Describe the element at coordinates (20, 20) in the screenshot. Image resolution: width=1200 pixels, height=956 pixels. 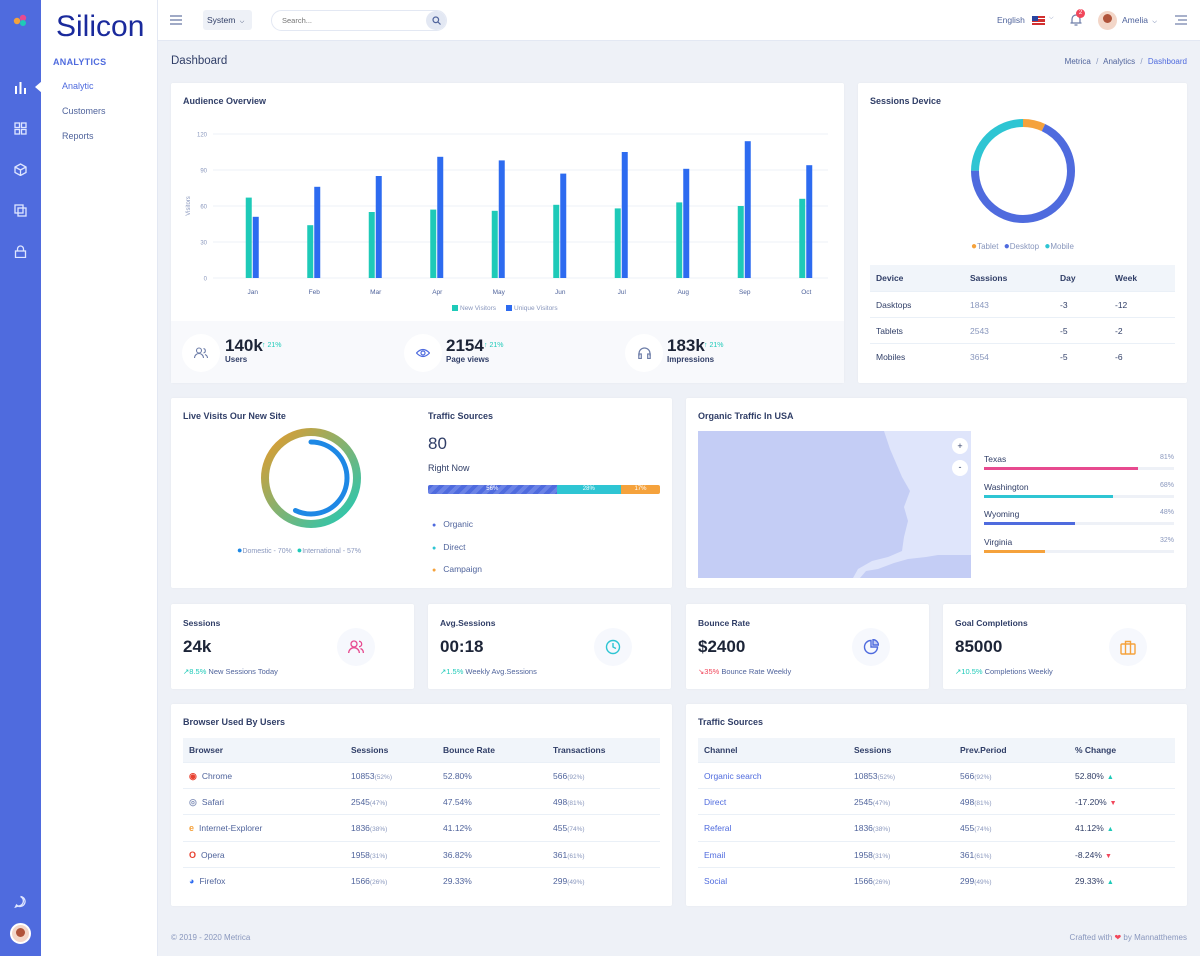
I see `logo-icon` at that location.